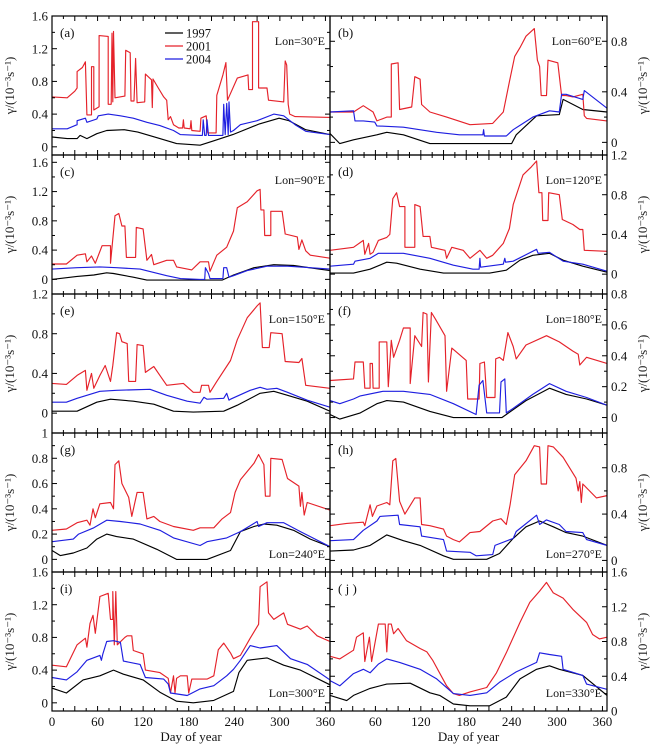 This screenshot has width=664, height=749. I want to click on longitude-annotation: Lon=180°E, so click(574, 319).